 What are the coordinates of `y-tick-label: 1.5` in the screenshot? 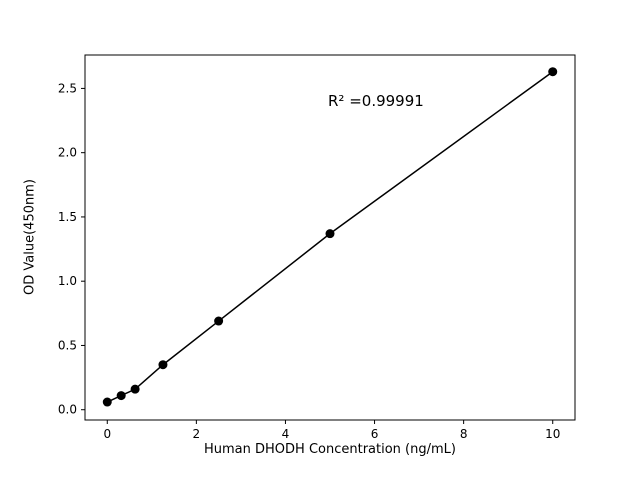 It's located at (67, 217).